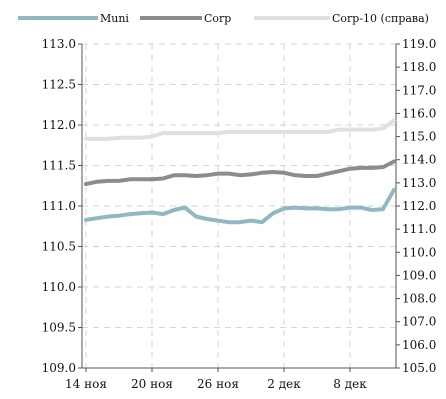 Image resolution: width=446 pixels, height=399 pixels. What do you see at coordinates (380, 18) in the screenshot?
I see `legend-label: Corp-10 (справа)` at bounding box center [380, 18].